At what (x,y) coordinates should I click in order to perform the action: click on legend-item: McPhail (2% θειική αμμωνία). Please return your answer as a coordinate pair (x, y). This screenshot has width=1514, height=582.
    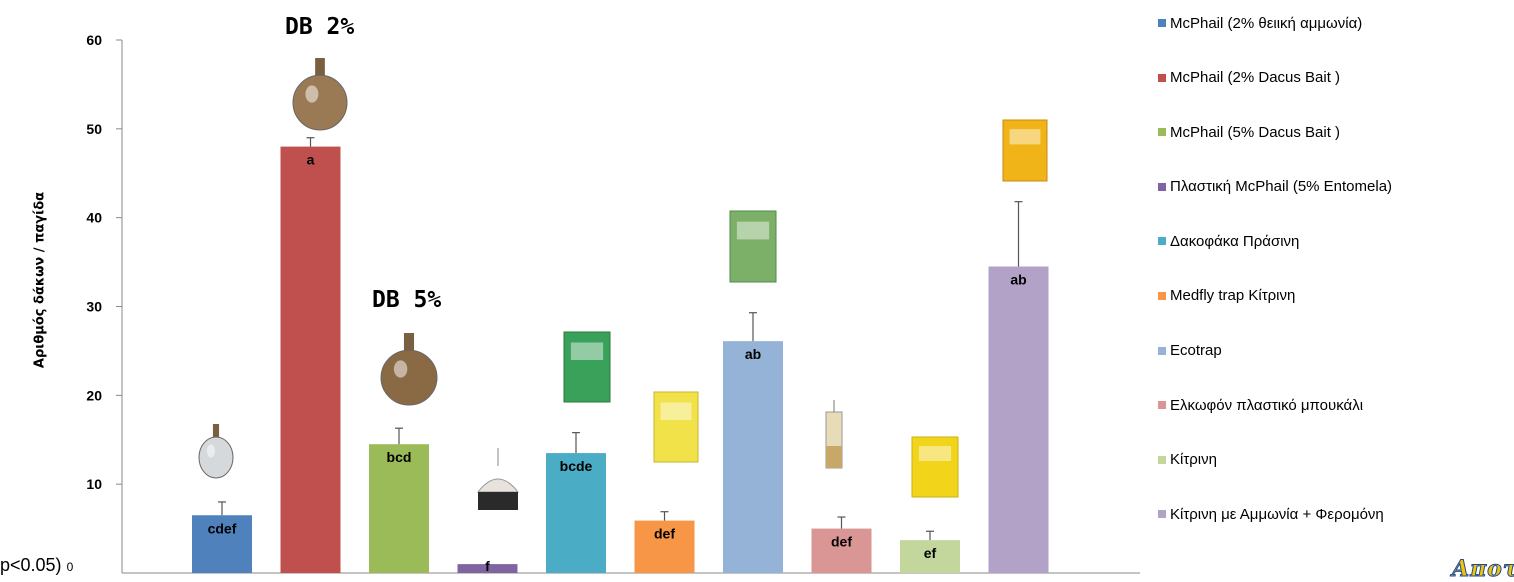
    Looking at the image, I should click on (1275, 23).